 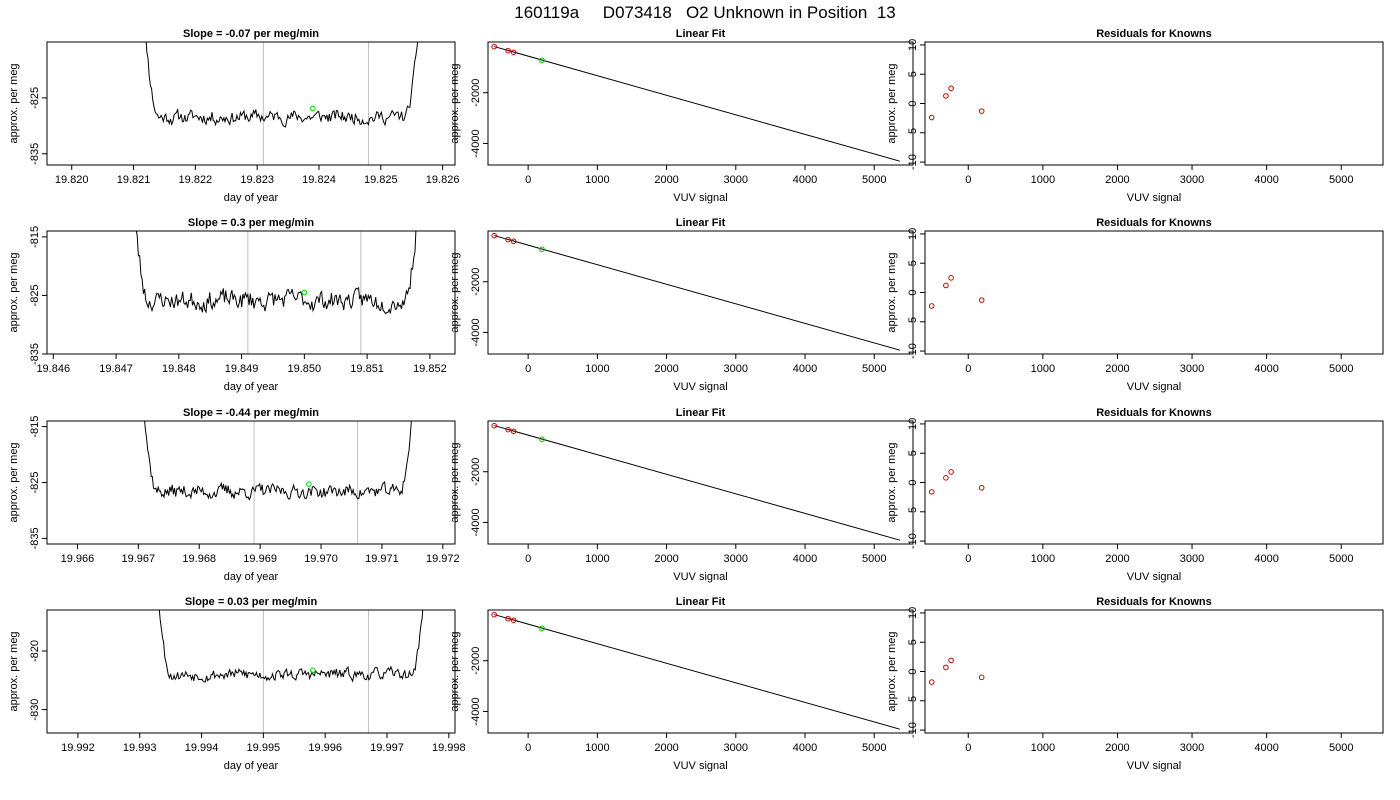 I want to click on x-tick-label: 19.966, so click(x=78, y=559).